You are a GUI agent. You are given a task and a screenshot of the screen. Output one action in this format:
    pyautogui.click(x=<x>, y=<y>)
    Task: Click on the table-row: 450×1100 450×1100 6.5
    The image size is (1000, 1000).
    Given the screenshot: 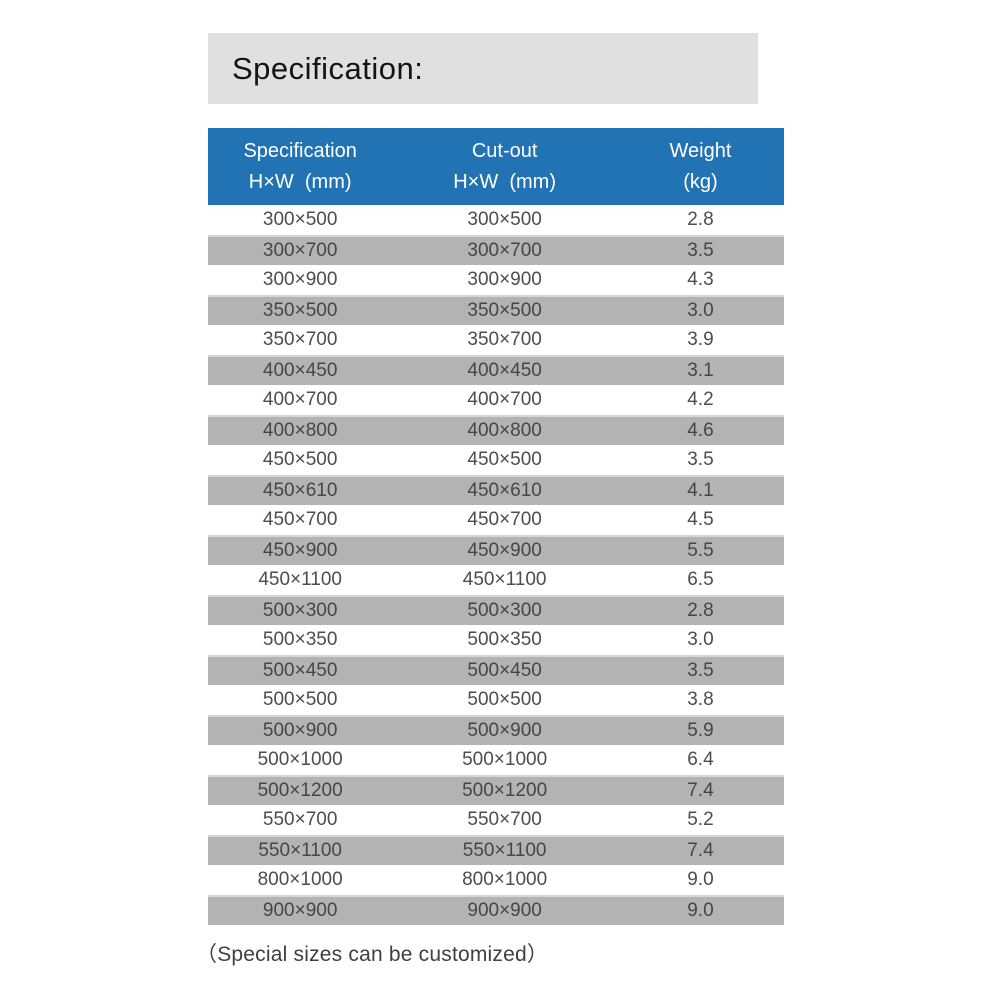 What is the action you would take?
    pyautogui.click(x=496, y=580)
    